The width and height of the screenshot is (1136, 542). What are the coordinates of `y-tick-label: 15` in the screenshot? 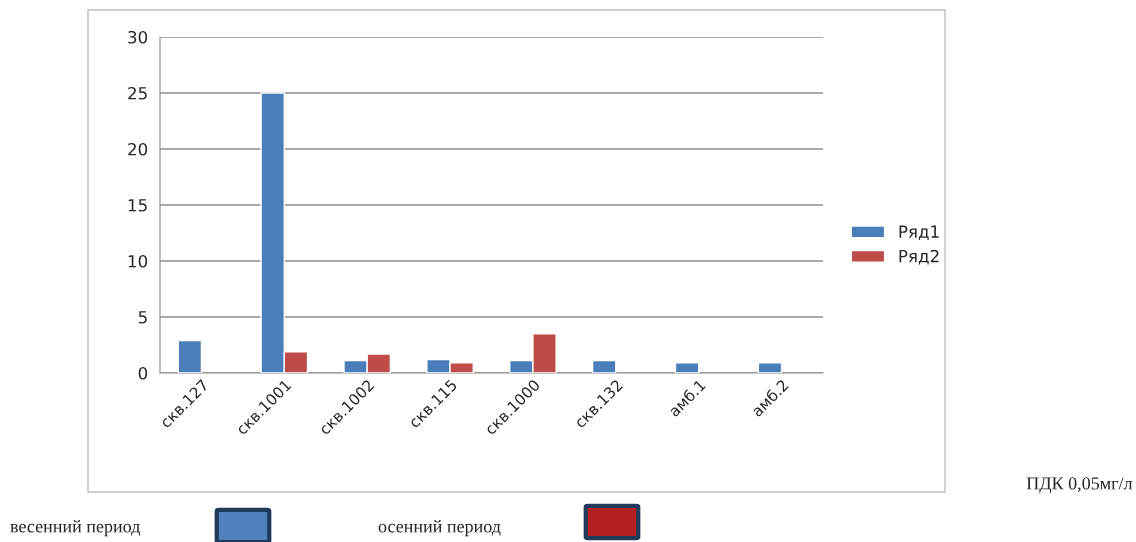 It's located at (137, 205).